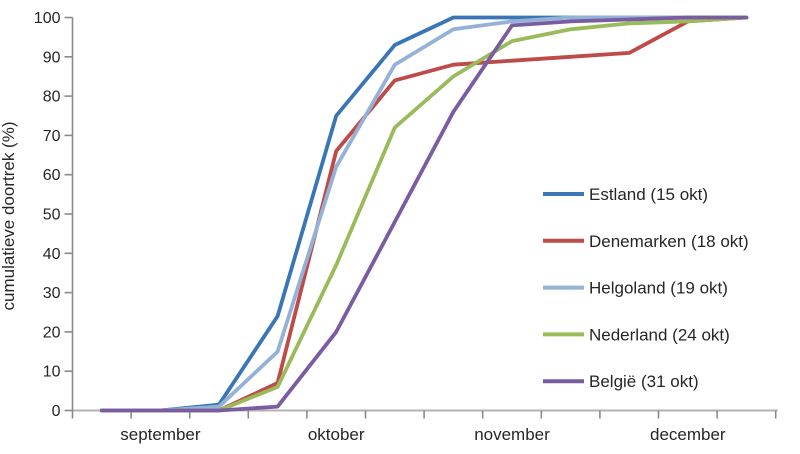  I want to click on legend-label: Nederland (24 okt), so click(659, 334).